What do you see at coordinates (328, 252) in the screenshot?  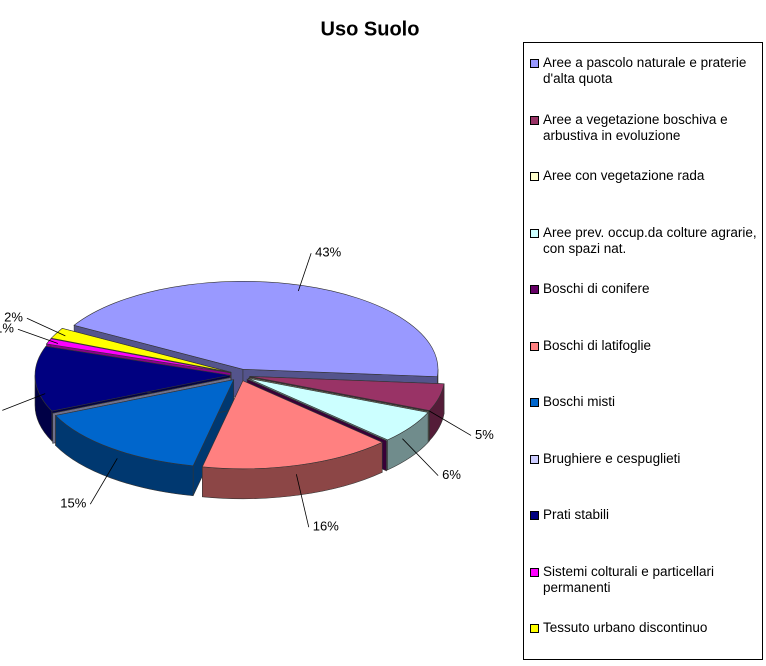 I see `data-label: 43%` at bounding box center [328, 252].